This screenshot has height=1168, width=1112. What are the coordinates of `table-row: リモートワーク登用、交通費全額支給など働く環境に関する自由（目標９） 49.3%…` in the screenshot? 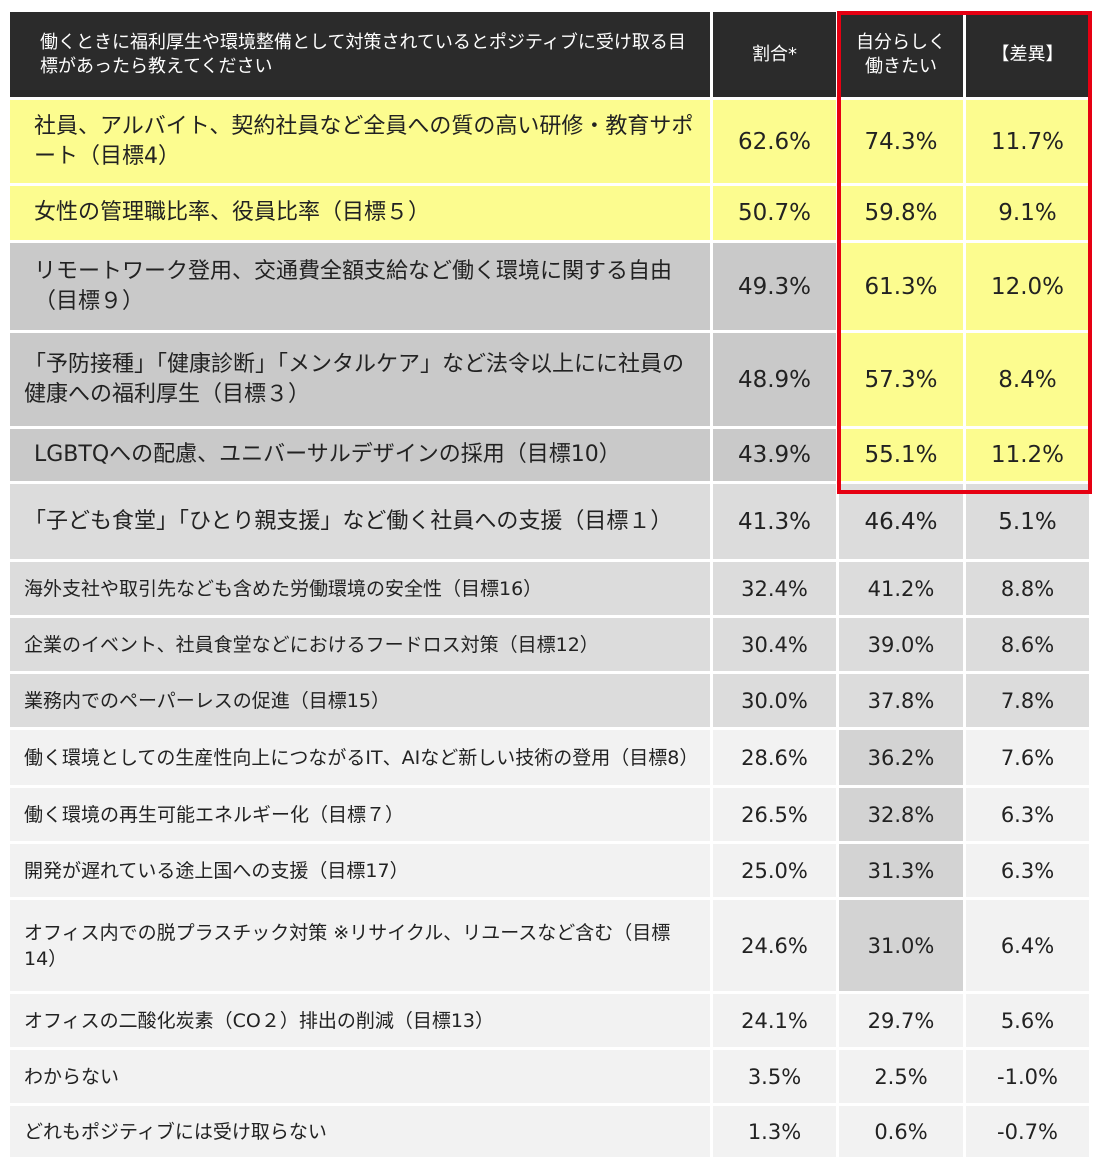 It's located at (551, 288).